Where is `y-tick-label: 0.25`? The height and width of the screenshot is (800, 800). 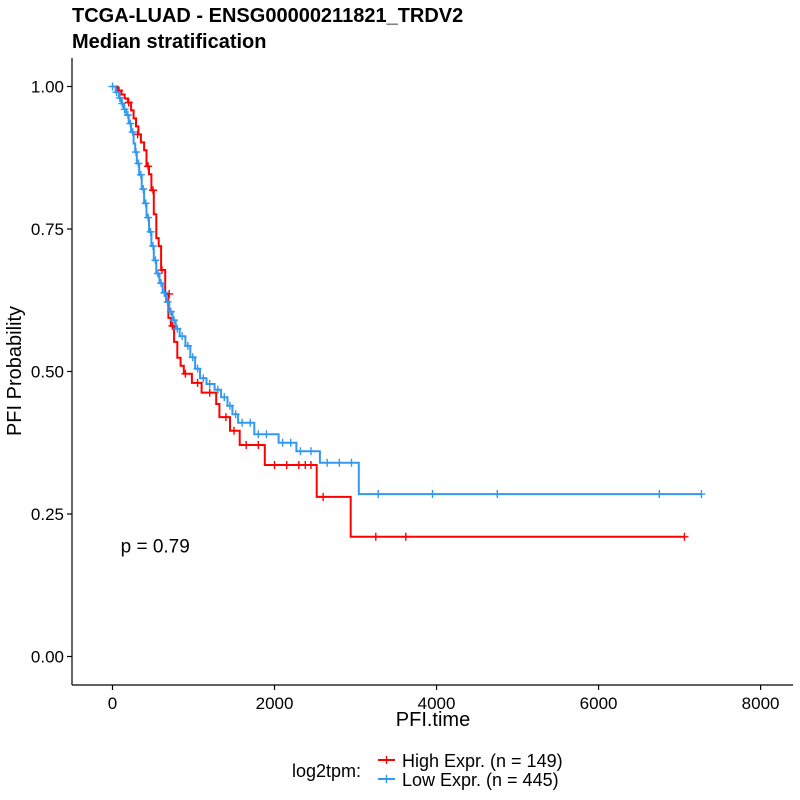
y-tick-label: 0.25 is located at coordinates (47, 514).